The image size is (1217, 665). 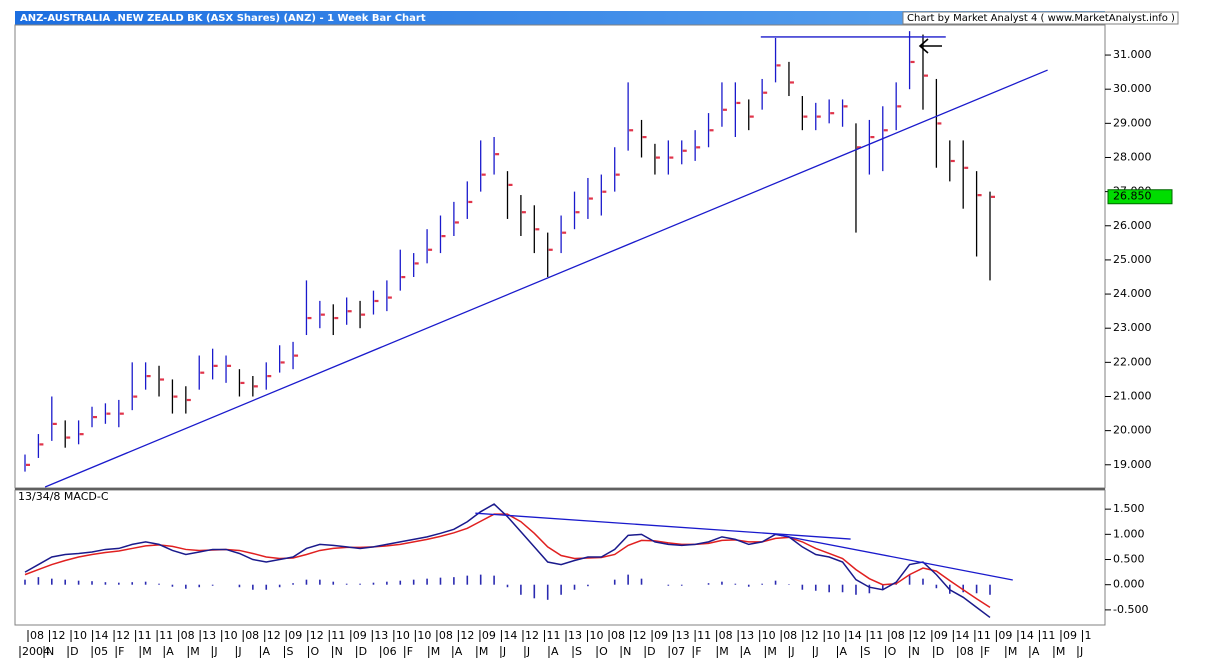 What do you see at coordinates (1132, 54) in the screenshot?
I see `y-tick-label: 31.000` at bounding box center [1132, 54].